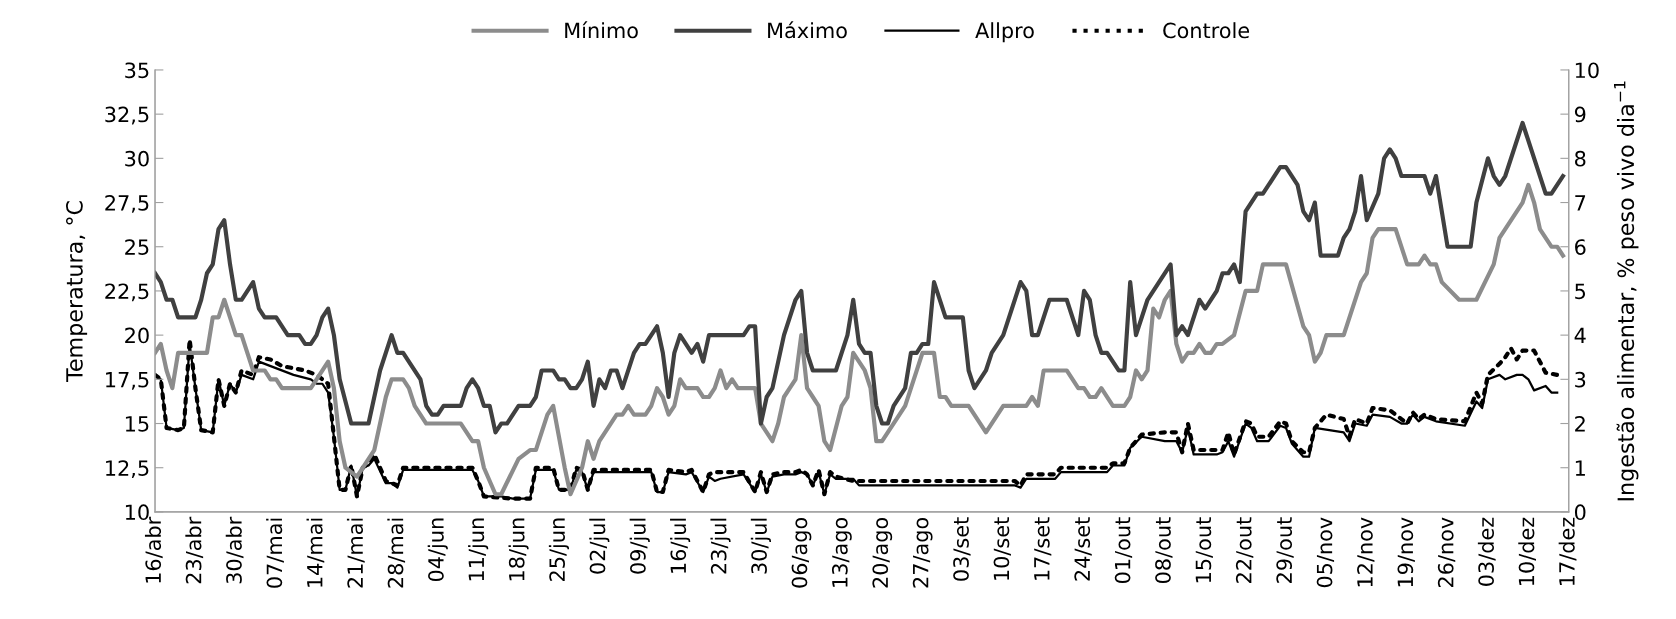 This screenshot has width=1676, height=619. Describe the element at coordinates (559, 549) in the screenshot. I see `x-tick-label: 25/jun` at that location.